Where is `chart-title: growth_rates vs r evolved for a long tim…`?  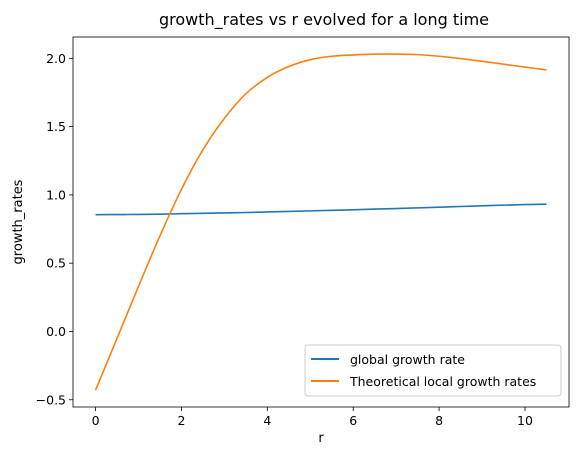
chart-title: growth_rates vs r evolved for a long tim… is located at coordinates (324, 20).